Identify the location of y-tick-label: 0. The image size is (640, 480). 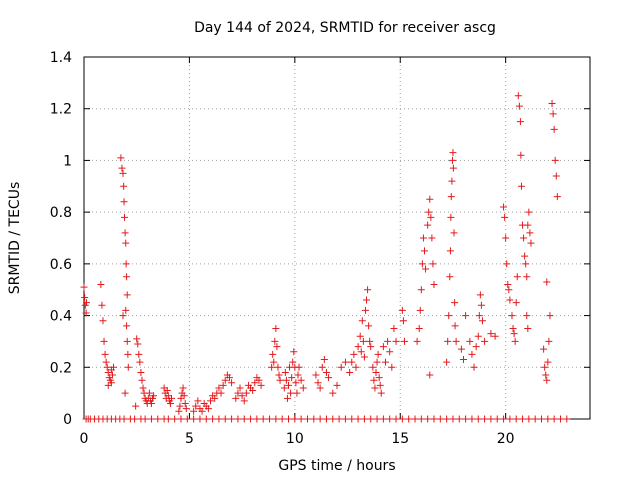
(67, 420).